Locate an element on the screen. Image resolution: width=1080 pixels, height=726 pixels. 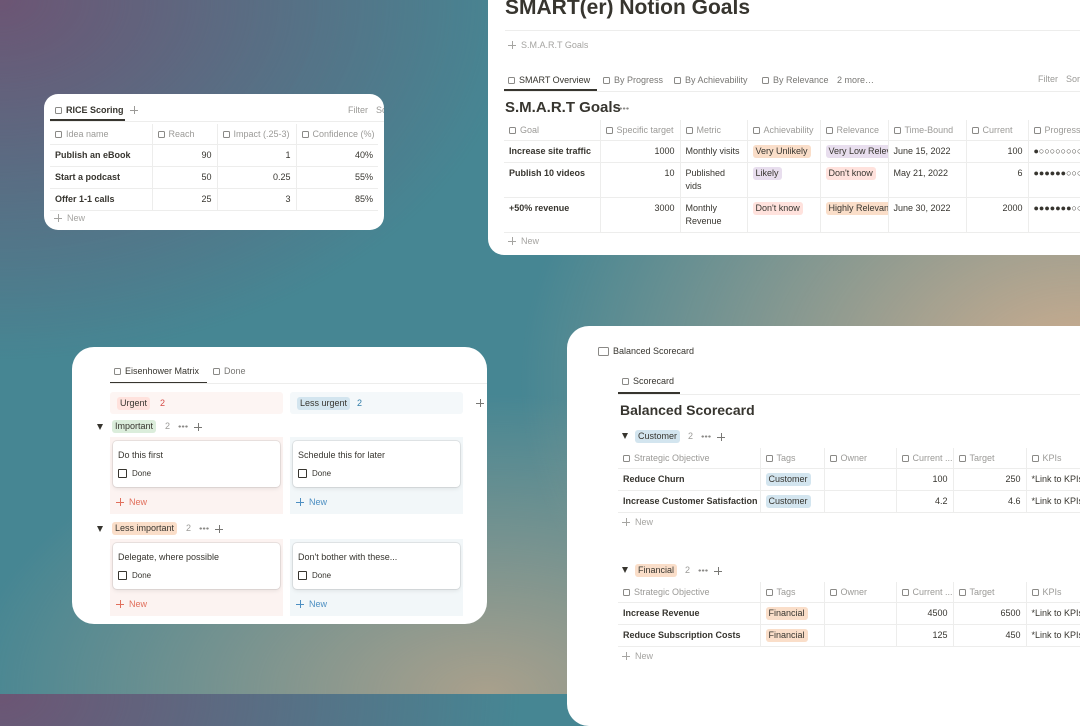
sort-button: So is located at coordinates (380, 110).